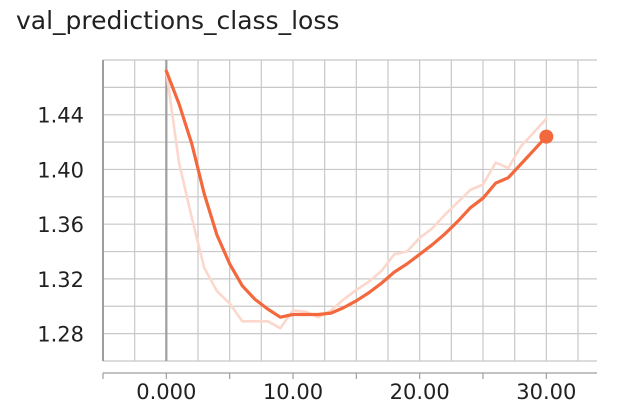 The width and height of the screenshot is (630, 419). Describe the element at coordinates (420, 392) in the screenshot. I see `x-tick-label: 20.00` at that location.